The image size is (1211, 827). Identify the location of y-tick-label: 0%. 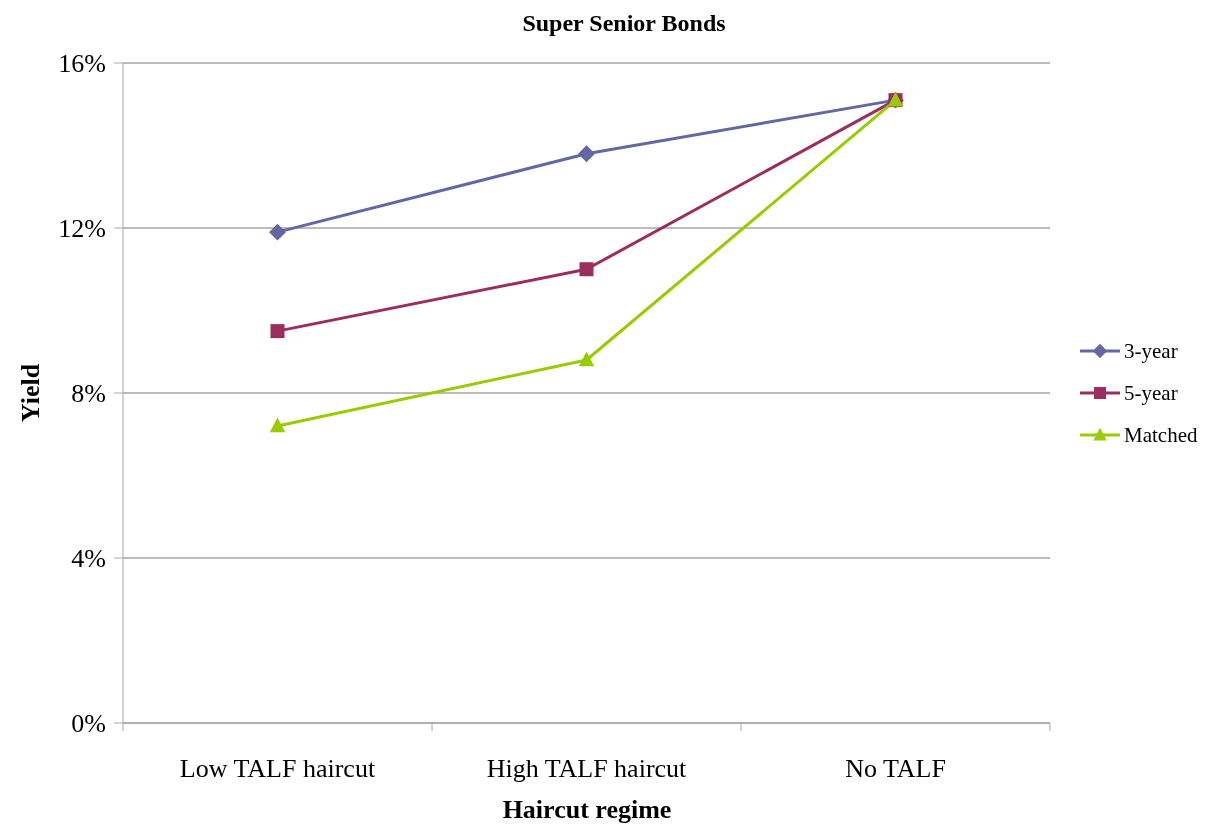
(88, 724).